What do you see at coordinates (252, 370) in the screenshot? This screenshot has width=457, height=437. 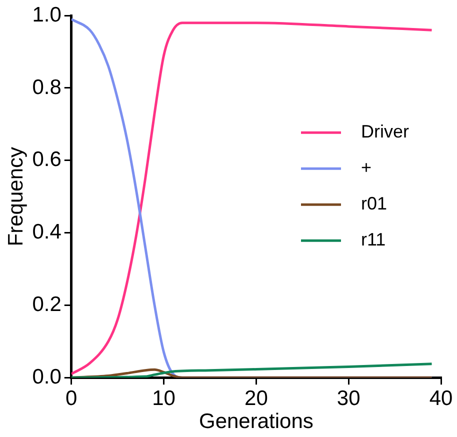 I see `line-series` at bounding box center [252, 370].